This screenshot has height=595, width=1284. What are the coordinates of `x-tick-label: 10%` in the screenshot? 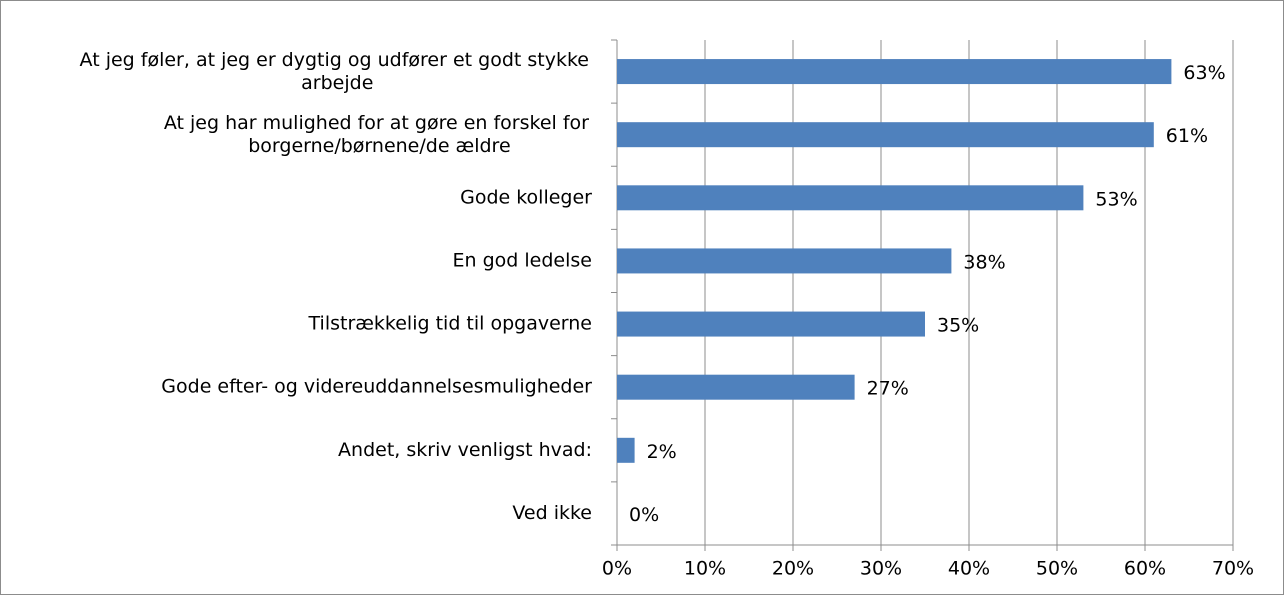 It's located at (705, 569).